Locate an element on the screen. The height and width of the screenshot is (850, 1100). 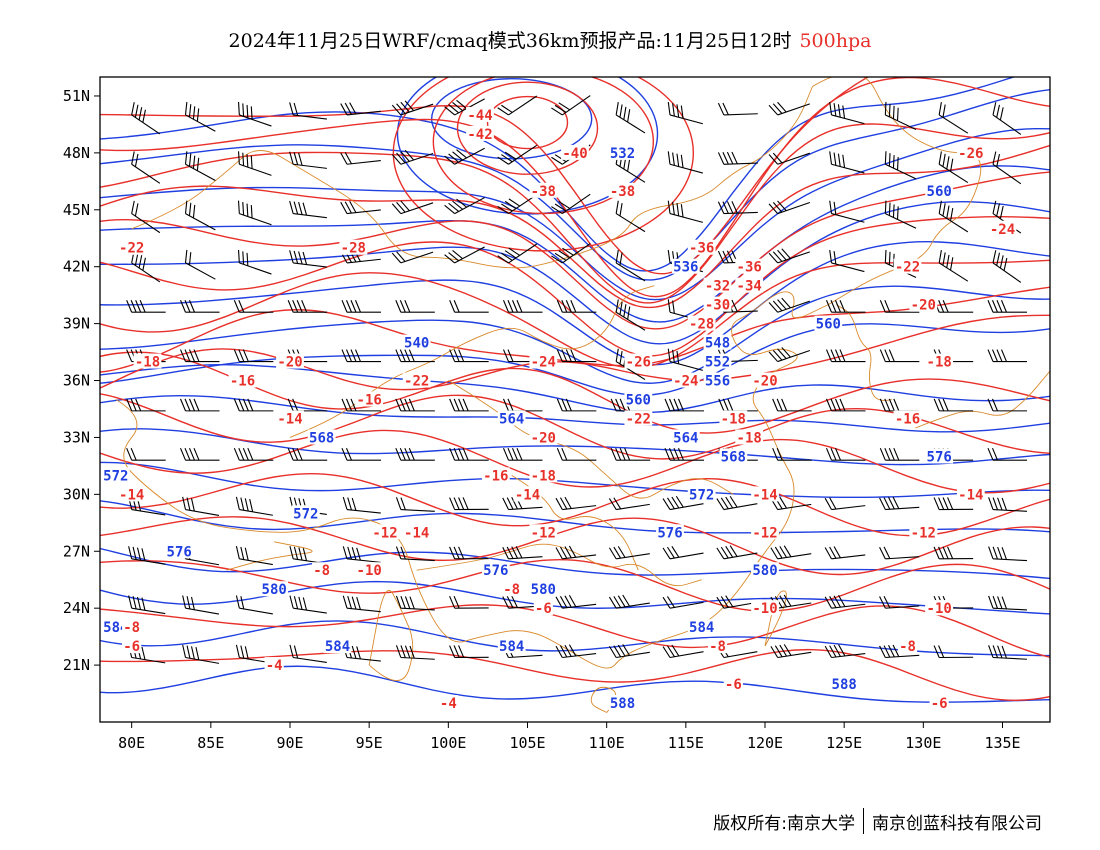
cold-center-ring is located at coordinates (543, 146).